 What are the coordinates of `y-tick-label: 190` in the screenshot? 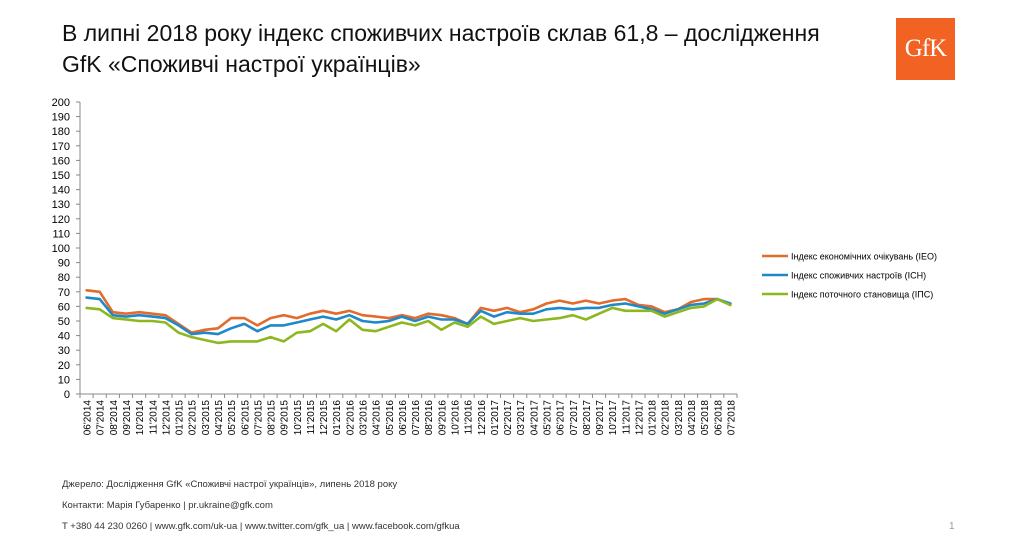 It's located at (61, 118).